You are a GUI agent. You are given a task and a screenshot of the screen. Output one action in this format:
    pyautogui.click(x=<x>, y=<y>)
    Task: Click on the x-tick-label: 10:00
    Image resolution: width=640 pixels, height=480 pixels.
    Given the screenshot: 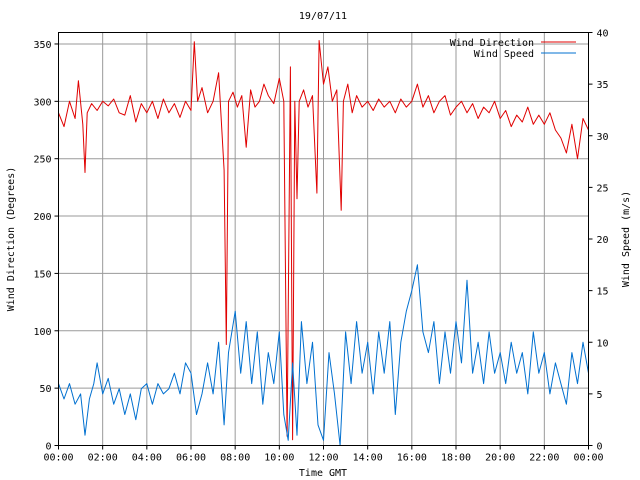 What is the action you would take?
    pyautogui.click(x=279, y=458)
    